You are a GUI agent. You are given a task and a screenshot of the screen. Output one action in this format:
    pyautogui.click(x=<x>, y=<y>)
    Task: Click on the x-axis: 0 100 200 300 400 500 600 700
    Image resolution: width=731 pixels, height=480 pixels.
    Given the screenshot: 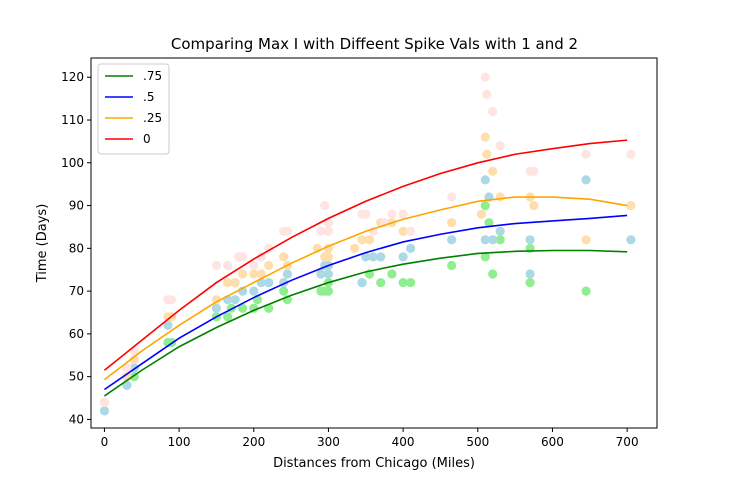 What is the action you would take?
    pyautogui.click(x=370, y=438)
    